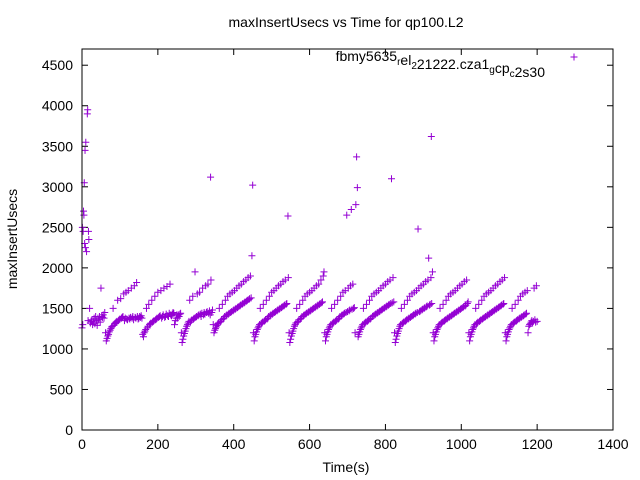 This screenshot has width=640, height=480. What do you see at coordinates (57, 227) in the screenshot?
I see `y-tick-label: 2500` at bounding box center [57, 227].